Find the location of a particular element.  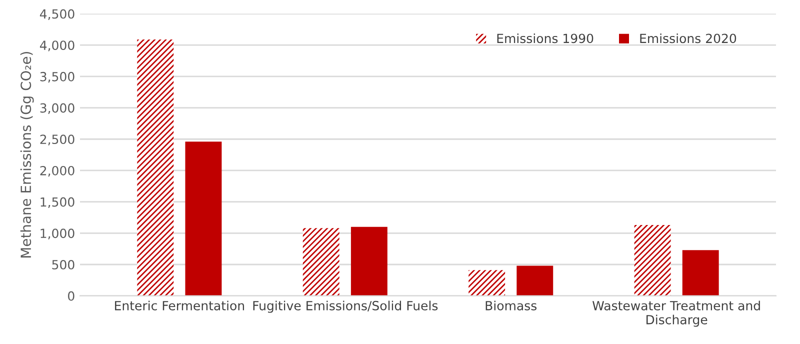

x-tick-label: Fugitive Emissions/Solid Fuels is located at coordinates (345, 306).